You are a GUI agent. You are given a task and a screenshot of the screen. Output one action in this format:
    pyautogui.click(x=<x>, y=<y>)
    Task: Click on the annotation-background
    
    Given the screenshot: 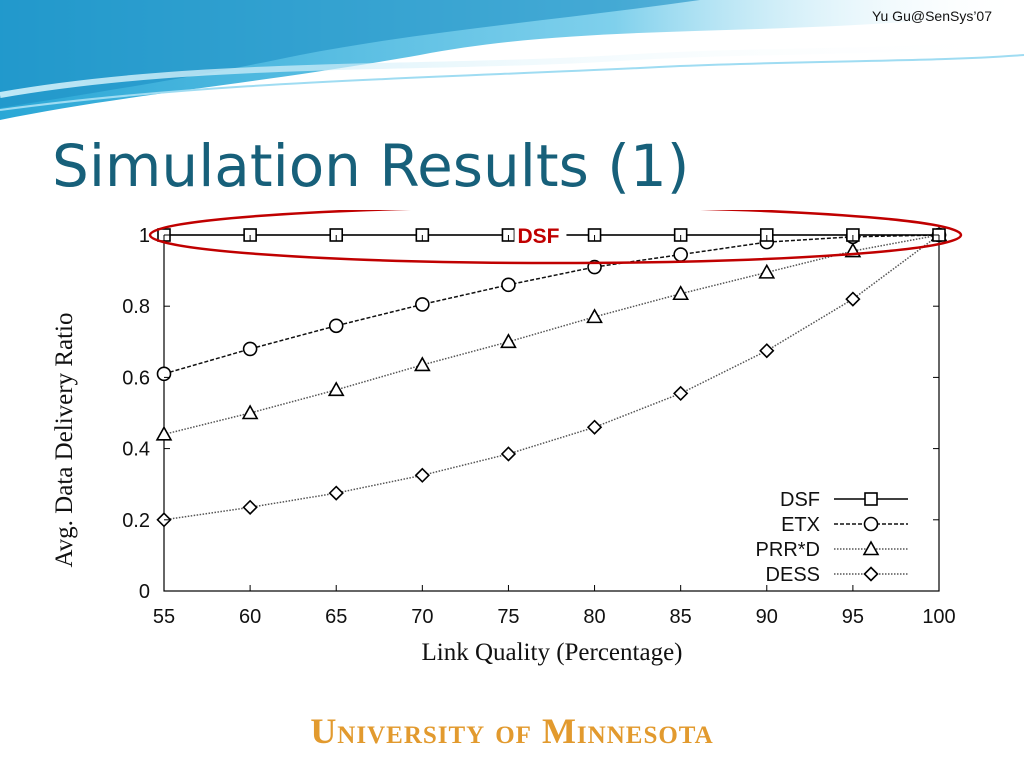 What is the action you would take?
    pyautogui.click(x=540, y=235)
    